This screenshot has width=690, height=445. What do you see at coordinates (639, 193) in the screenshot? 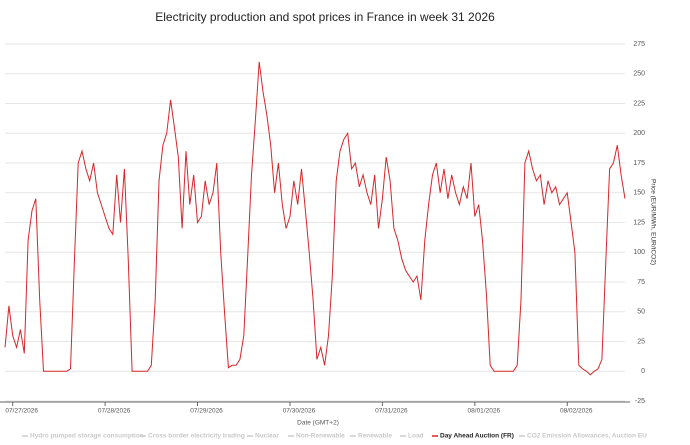
I see `y-tick-label: 150` at bounding box center [639, 193].